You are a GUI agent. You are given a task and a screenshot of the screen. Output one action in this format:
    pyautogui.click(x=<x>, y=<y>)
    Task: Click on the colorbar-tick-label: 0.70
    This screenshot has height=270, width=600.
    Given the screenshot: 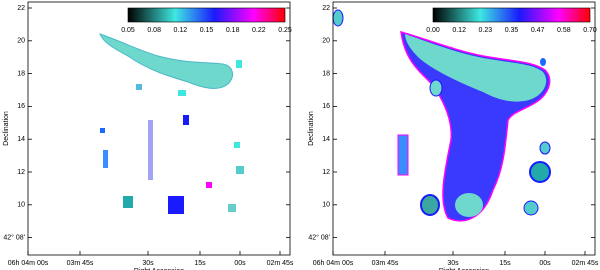 What is the action you would take?
    pyautogui.click(x=590, y=30)
    